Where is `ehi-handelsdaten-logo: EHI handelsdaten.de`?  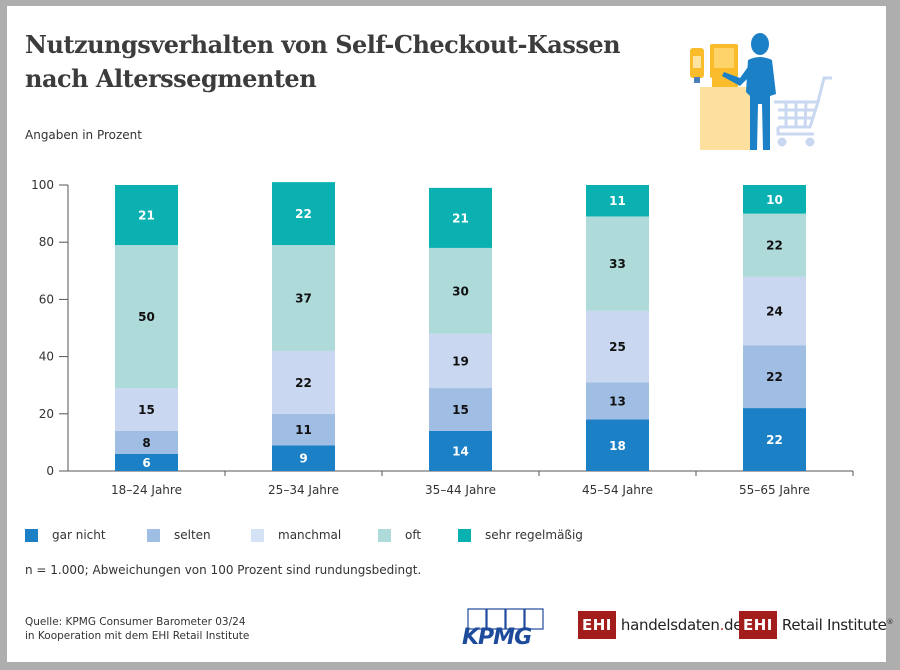
ehi-handelsdaten-logo: EHI handelsdaten.de is located at coordinates (660, 625).